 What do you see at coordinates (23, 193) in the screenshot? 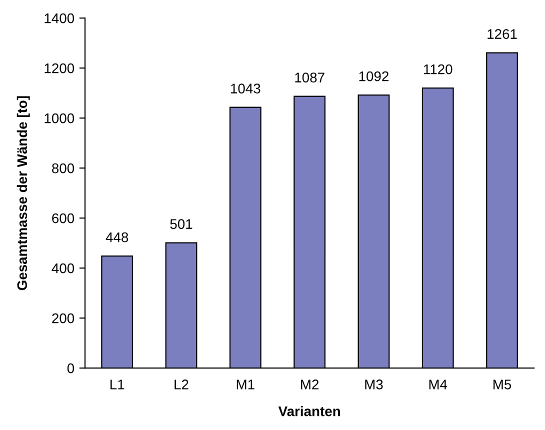
I see `y-axis-title: Gesamtmasse der Wände [to]` at bounding box center [23, 193].